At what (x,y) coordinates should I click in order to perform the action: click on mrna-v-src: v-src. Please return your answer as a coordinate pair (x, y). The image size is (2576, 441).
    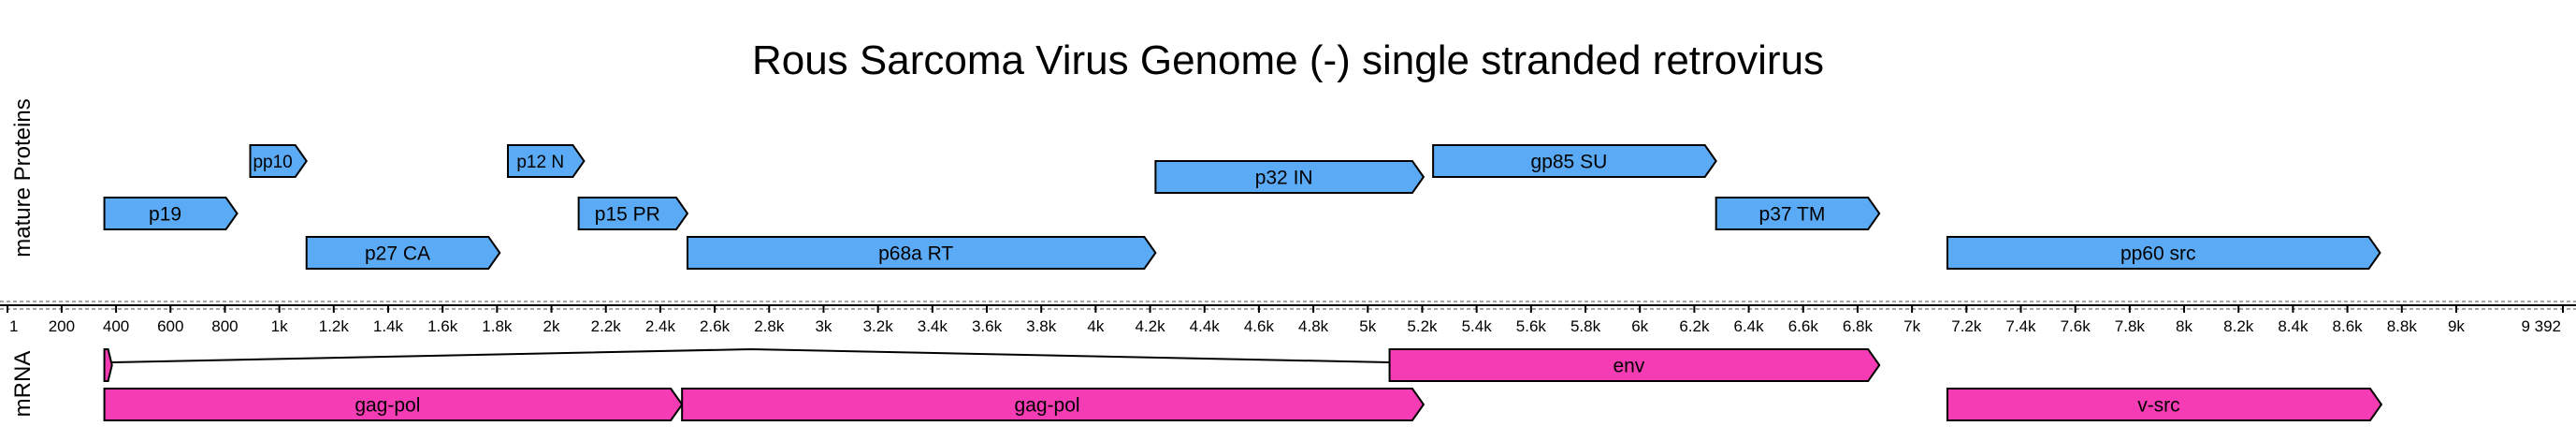
    Looking at the image, I should click on (2164, 405).